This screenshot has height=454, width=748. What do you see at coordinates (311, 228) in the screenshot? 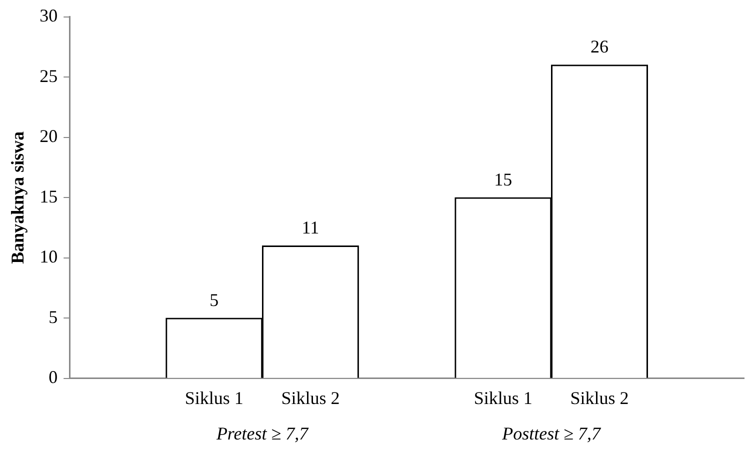
I see `data-label: 11` at bounding box center [311, 228].